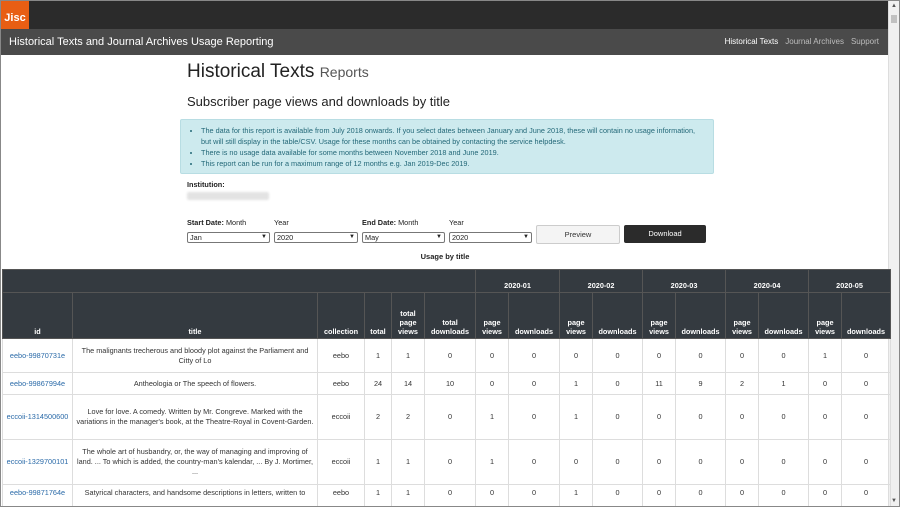 The height and width of the screenshot is (507, 900). I want to click on header-spacer, so click(239, 281).